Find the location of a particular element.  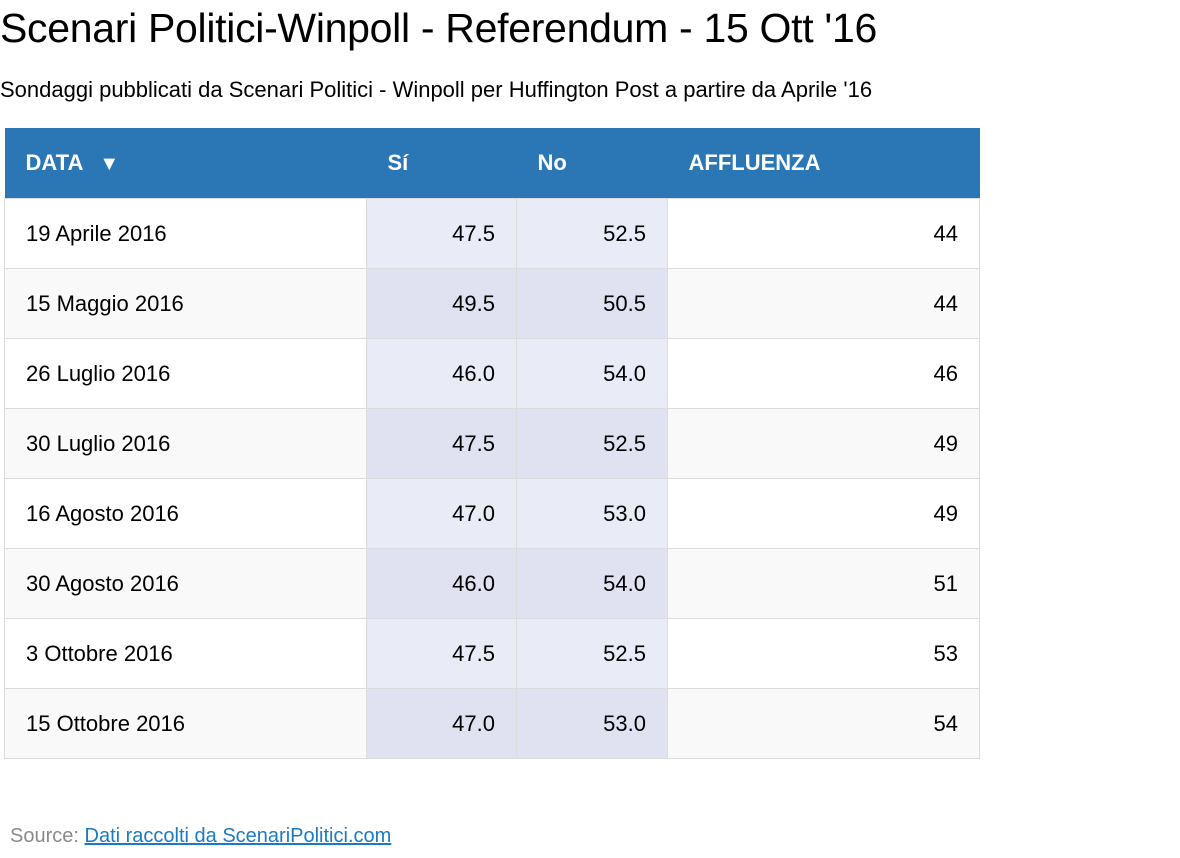

column-header-no: No is located at coordinates (592, 163).